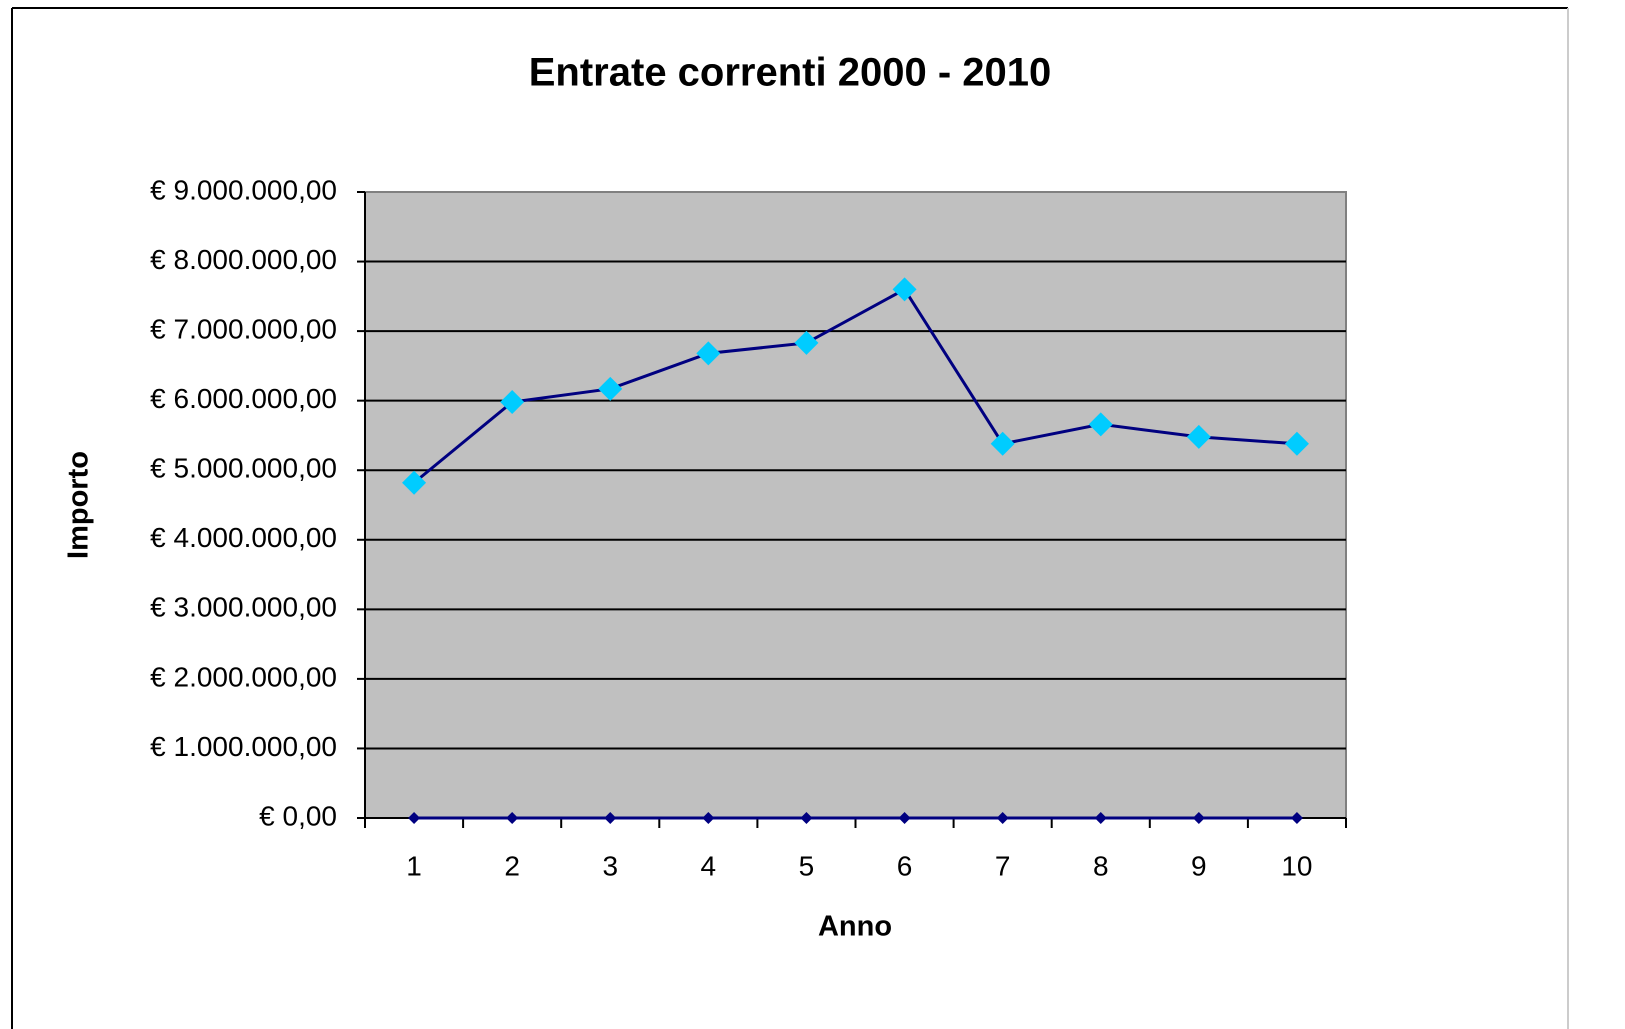 Image resolution: width=1625 pixels, height=1029 pixels. Describe the element at coordinates (1003, 865) in the screenshot. I see `x-tick-label: 7` at that location.